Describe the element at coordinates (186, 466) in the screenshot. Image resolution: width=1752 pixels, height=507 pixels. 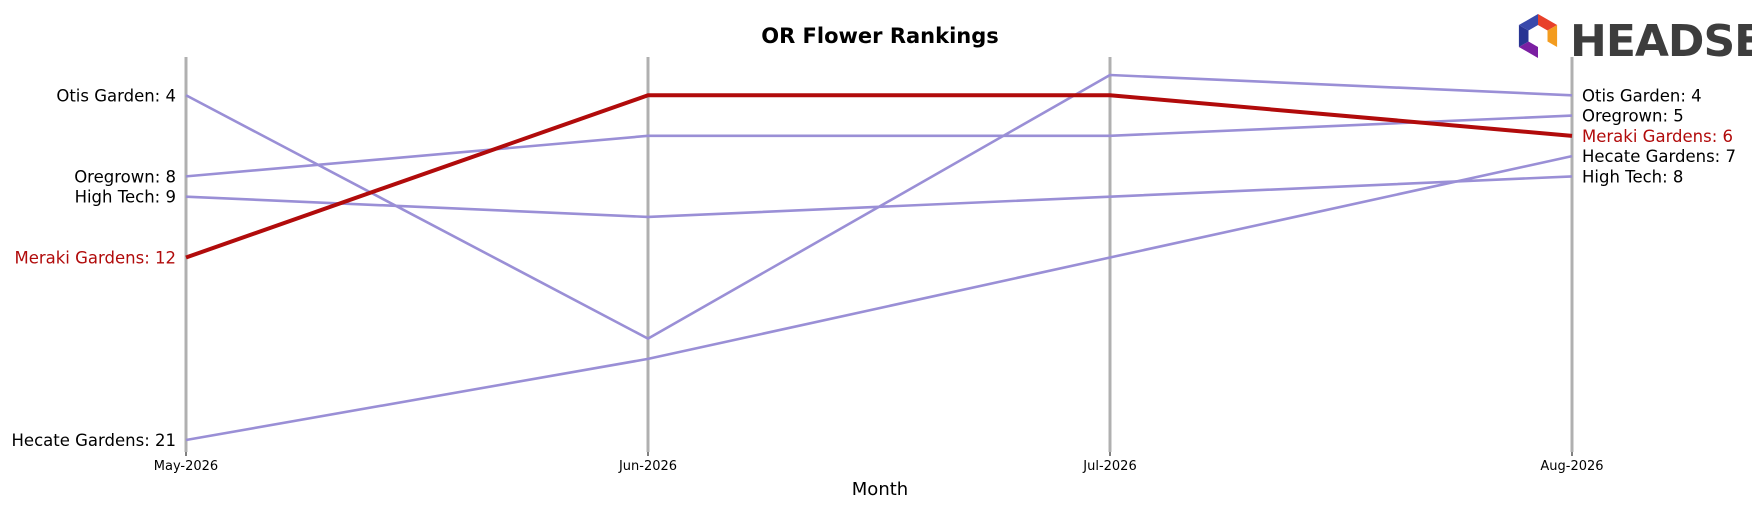
I see `x-tick-label: May-2026` at that location.